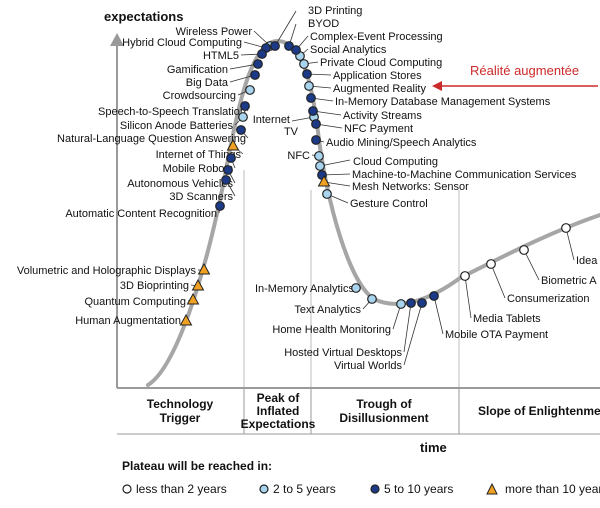 The height and width of the screenshot is (508, 600). Describe the element at coordinates (264, 489) in the screenshot. I see `legend-marker-lightblue` at that location.